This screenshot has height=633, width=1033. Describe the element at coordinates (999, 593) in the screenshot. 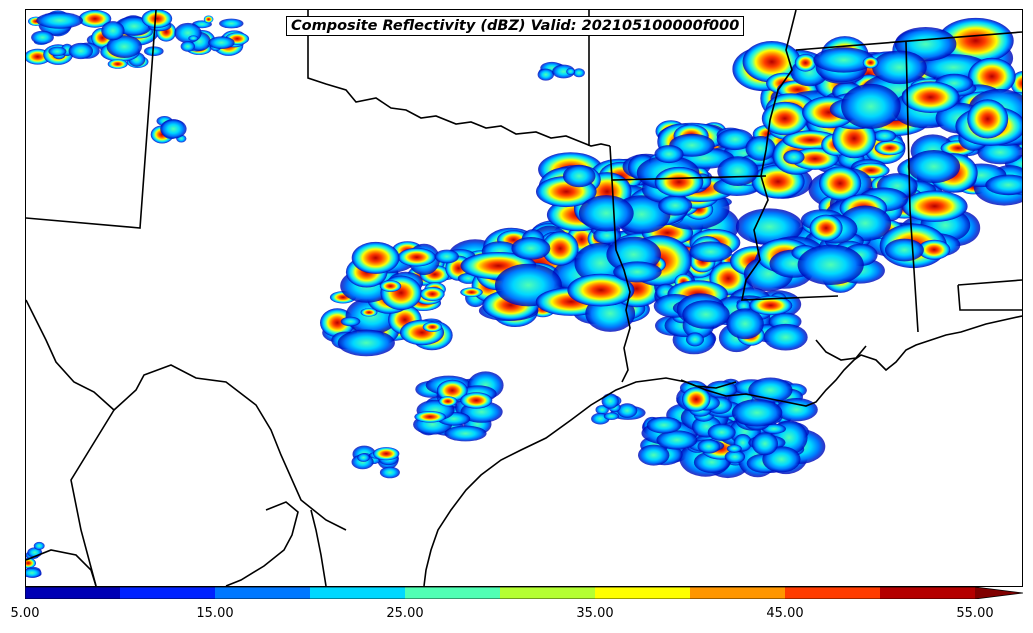

I see `colorbar-extend-arrow` at that location.